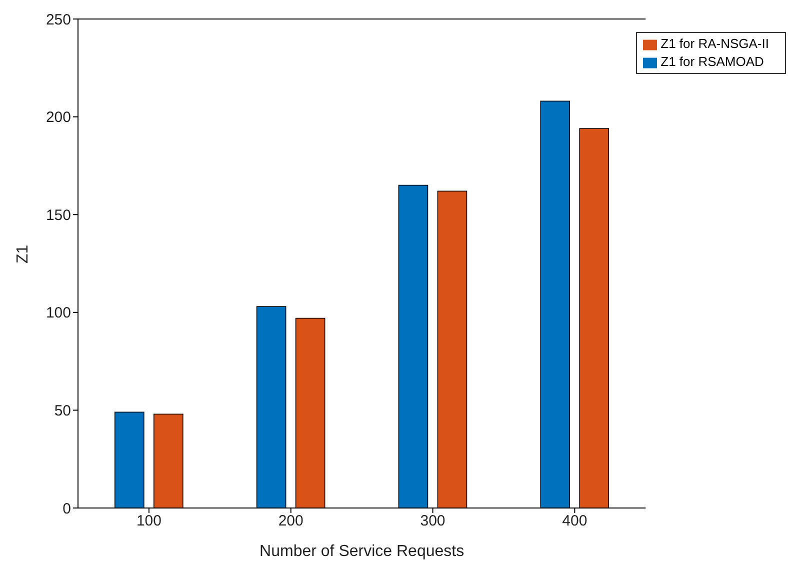 The height and width of the screenshot is (578, 806). Describe the element at coordinates (23, 254) in the screenshot. I see `y-axis-title: Z1` at that location.